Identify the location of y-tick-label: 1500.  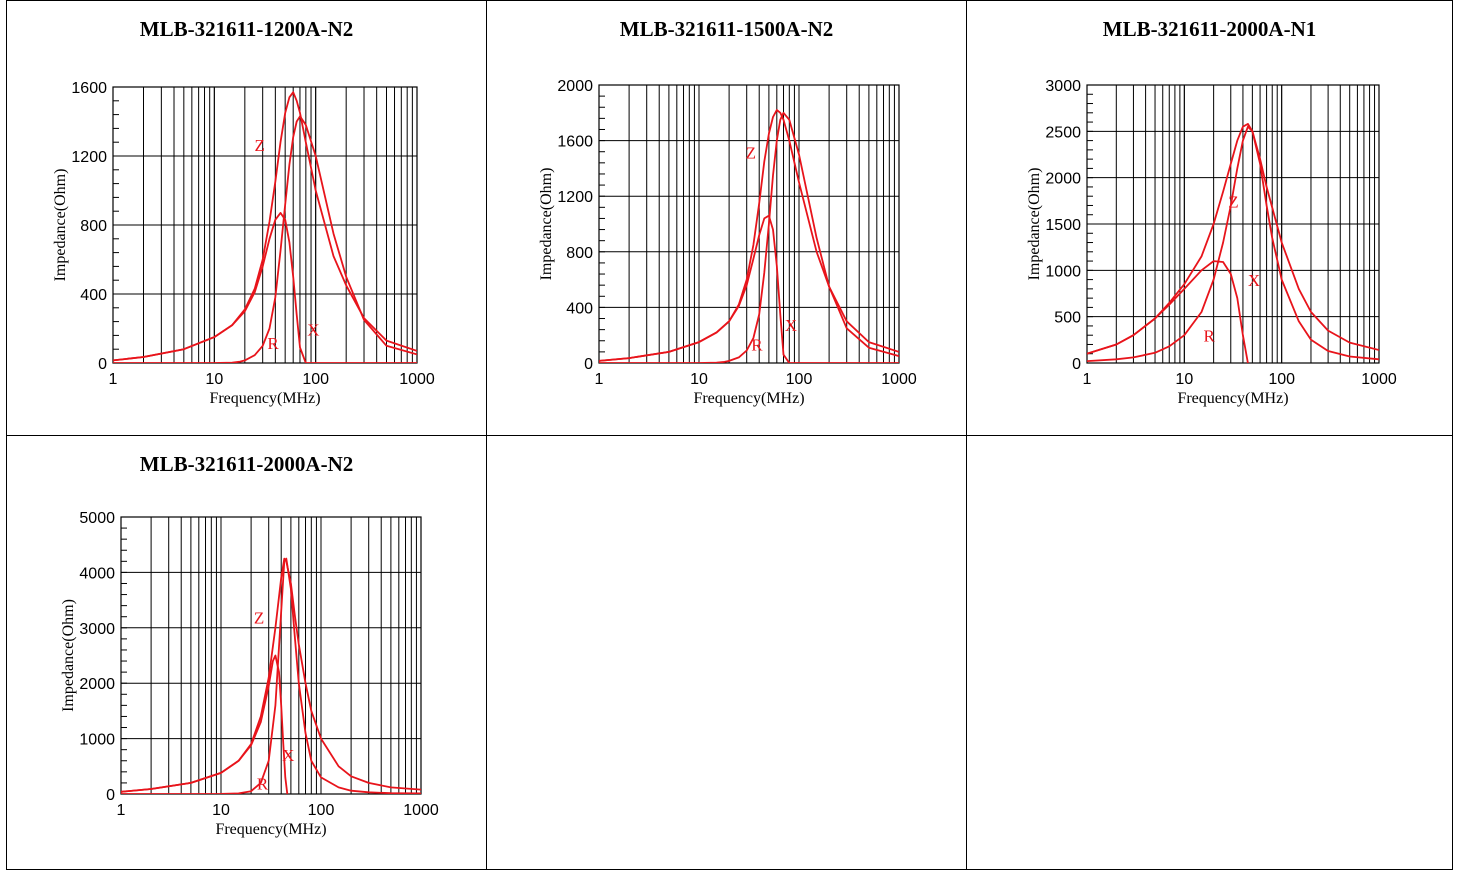
(1063, 225).